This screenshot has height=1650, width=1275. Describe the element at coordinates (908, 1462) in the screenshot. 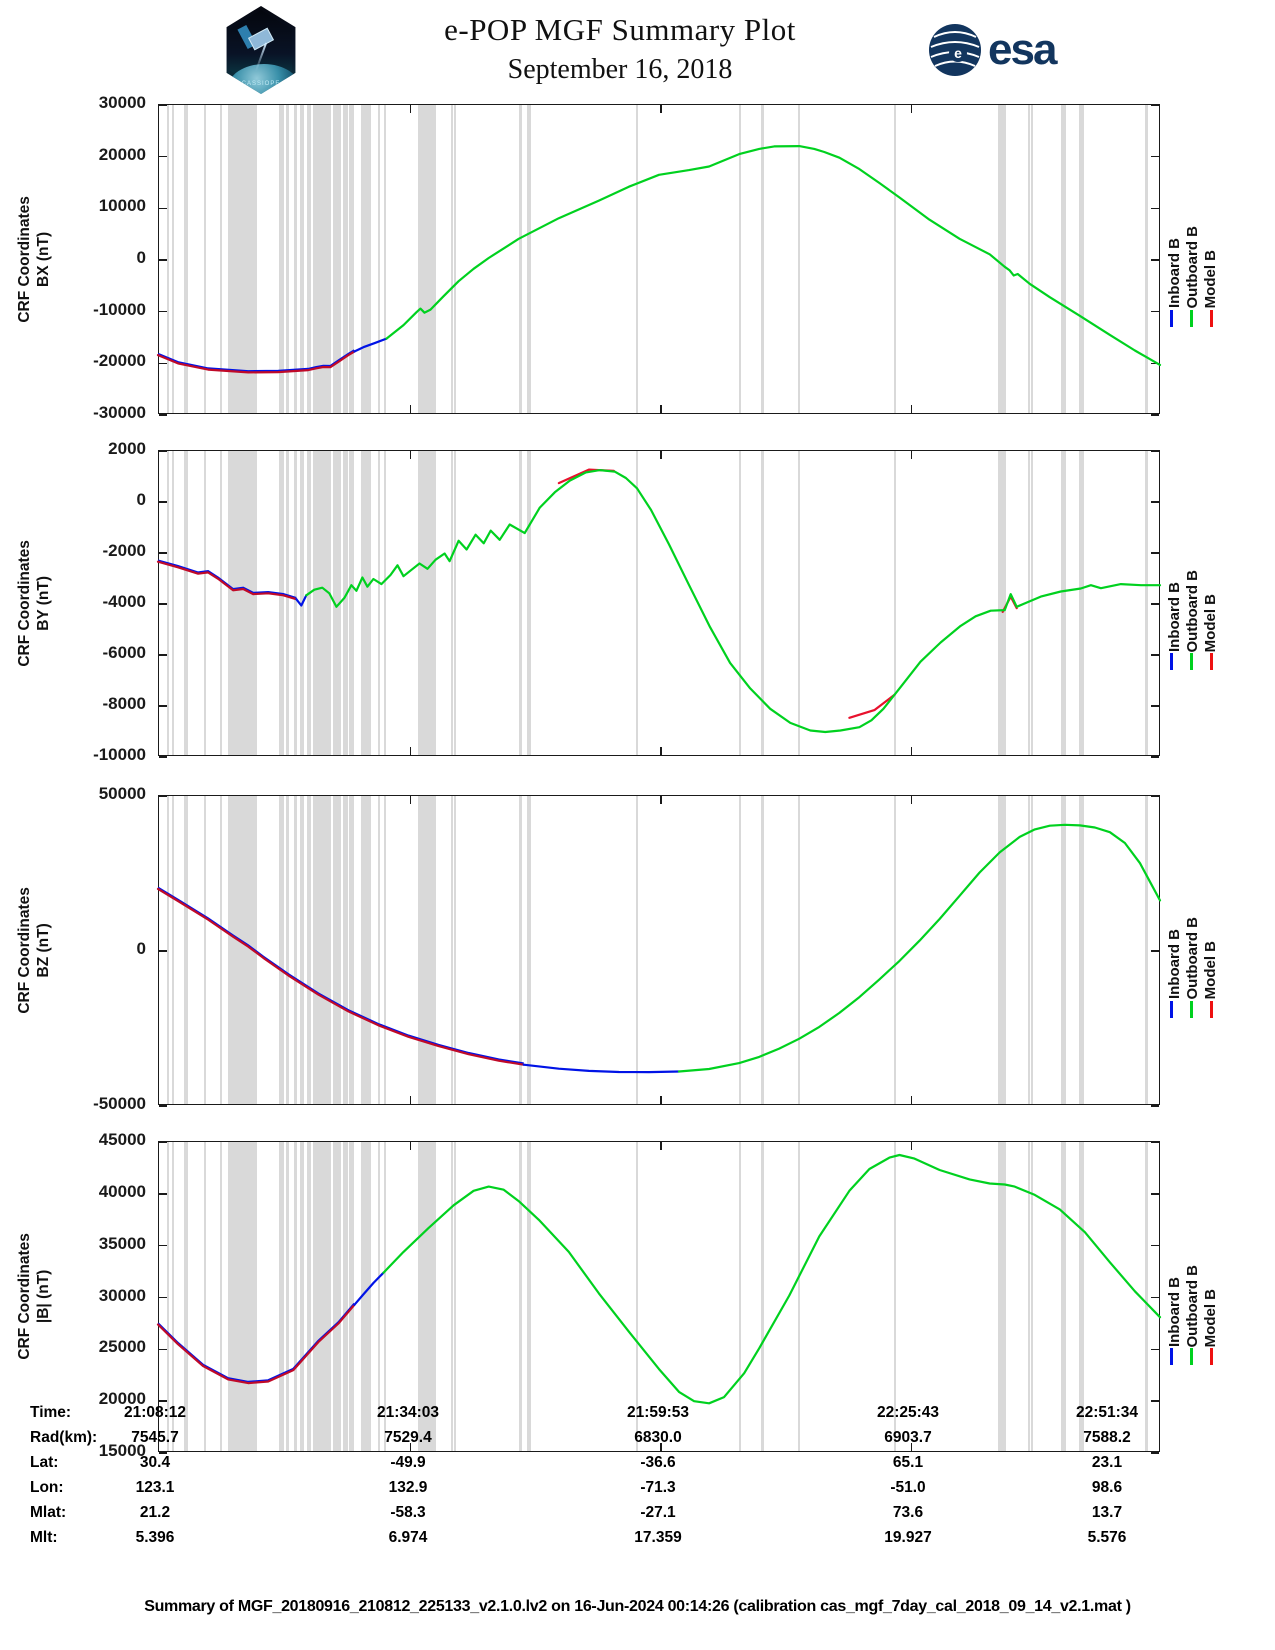

I see `table-cell: 65.1` at that location.